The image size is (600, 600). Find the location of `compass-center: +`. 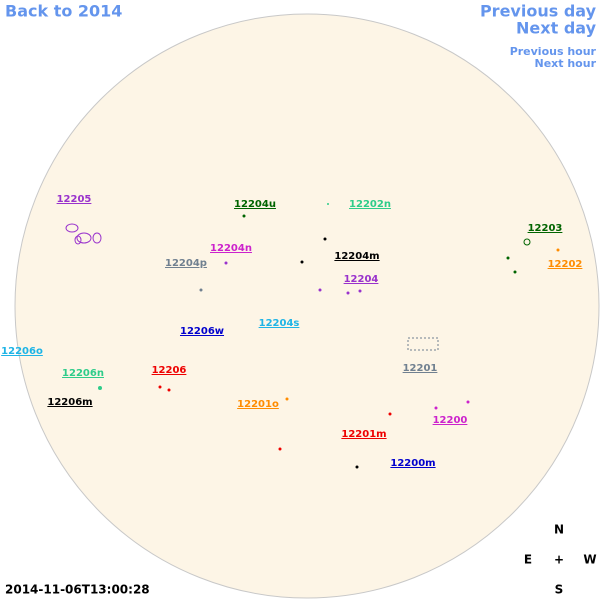

compass-center: + is located at coordinates (559, 560).